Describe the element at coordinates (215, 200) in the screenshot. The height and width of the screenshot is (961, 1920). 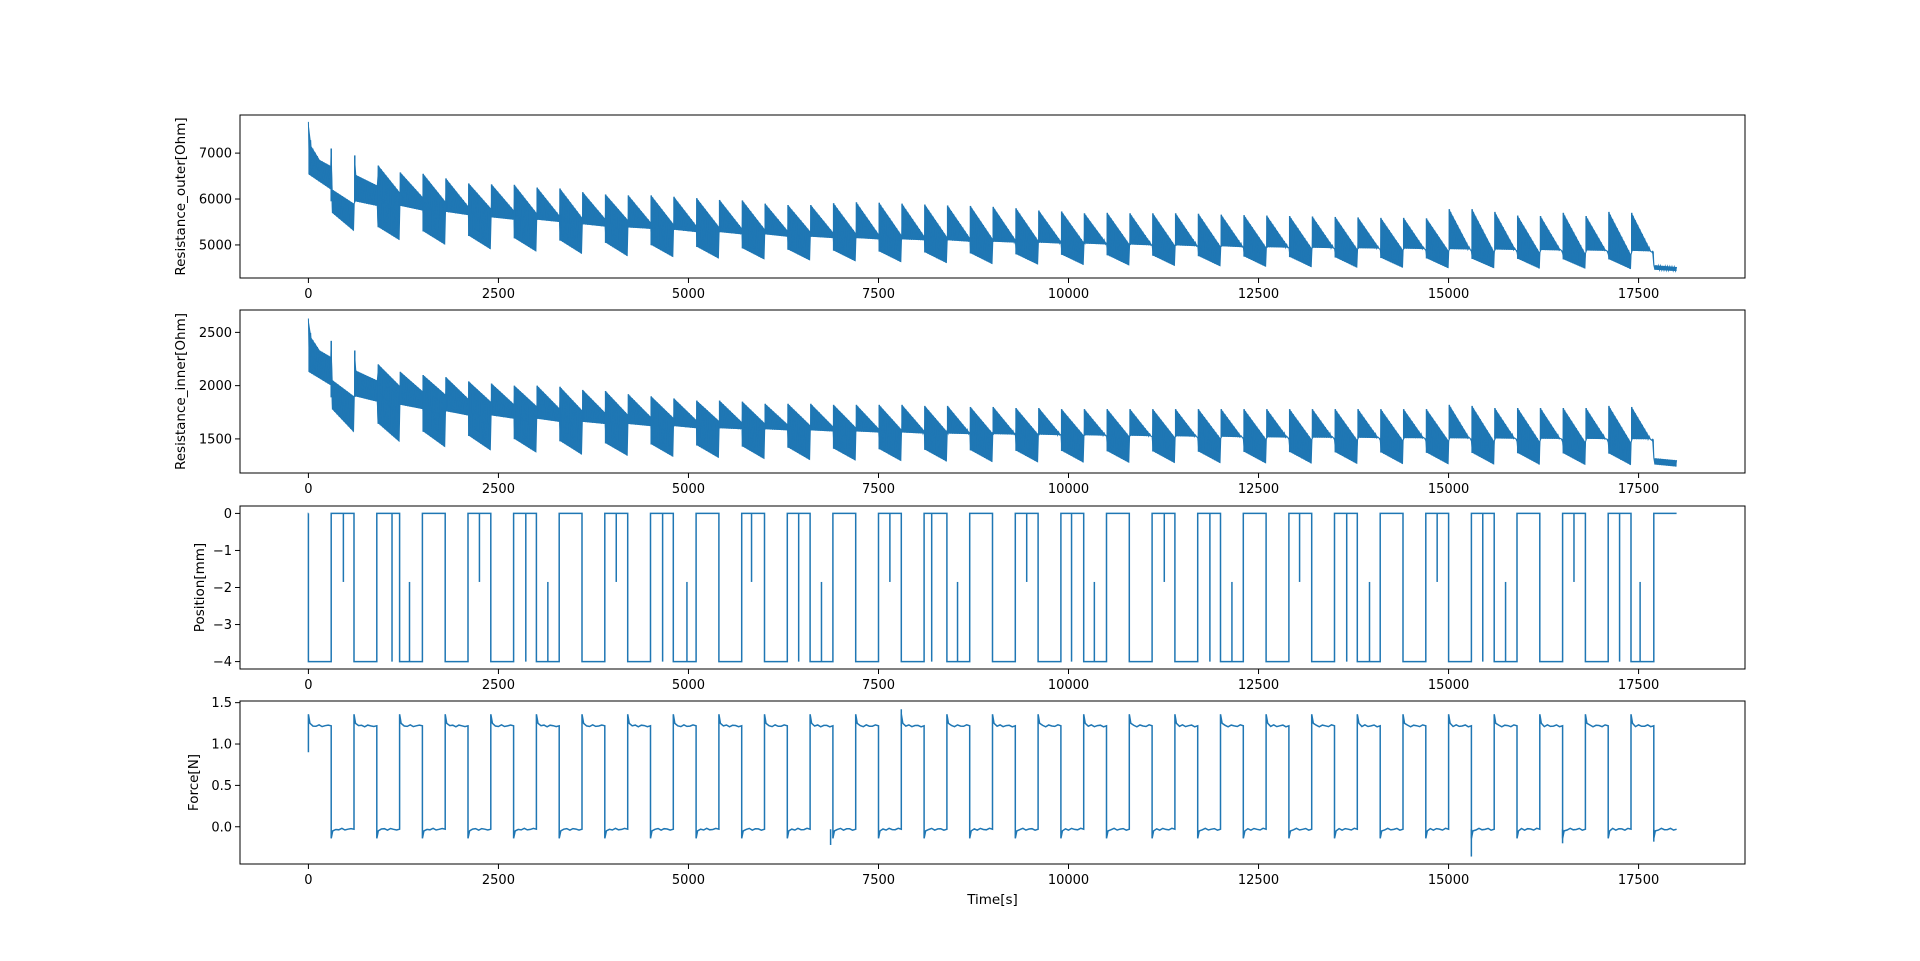
I see `y-tick-label: 6000` at that location.